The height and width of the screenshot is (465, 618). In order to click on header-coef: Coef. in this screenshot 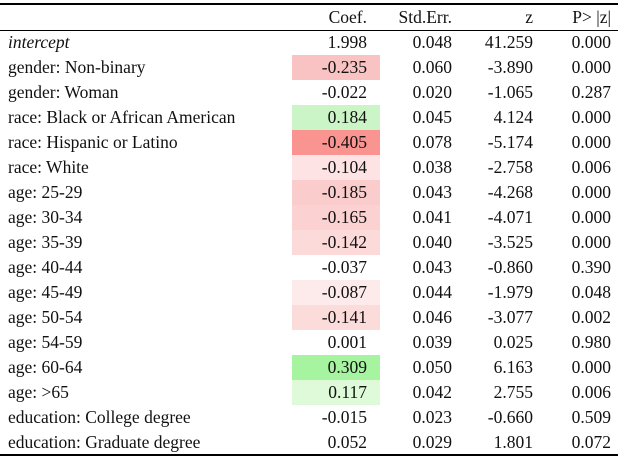, I will do `click(336, 17)`.